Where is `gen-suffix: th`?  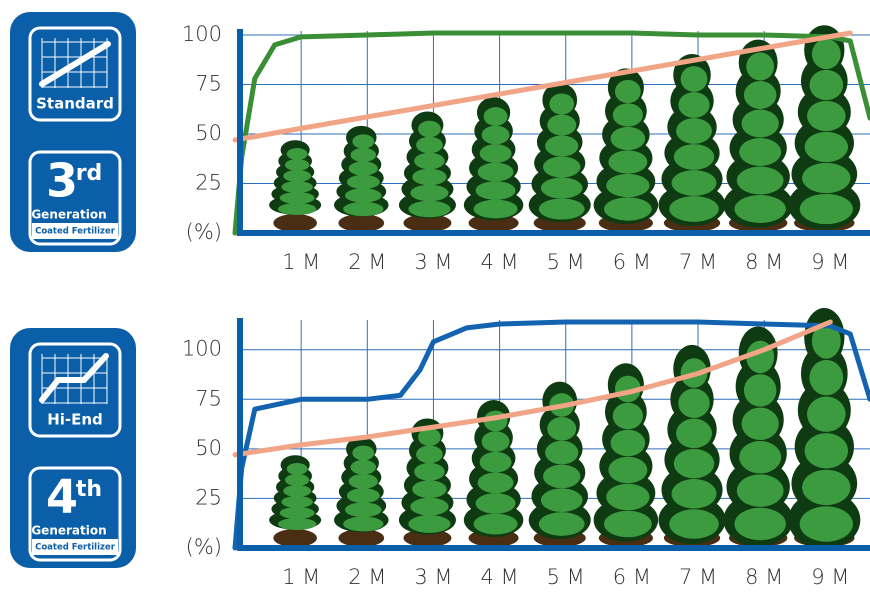 gen-suffix: th is located at coordinates (89, 489).